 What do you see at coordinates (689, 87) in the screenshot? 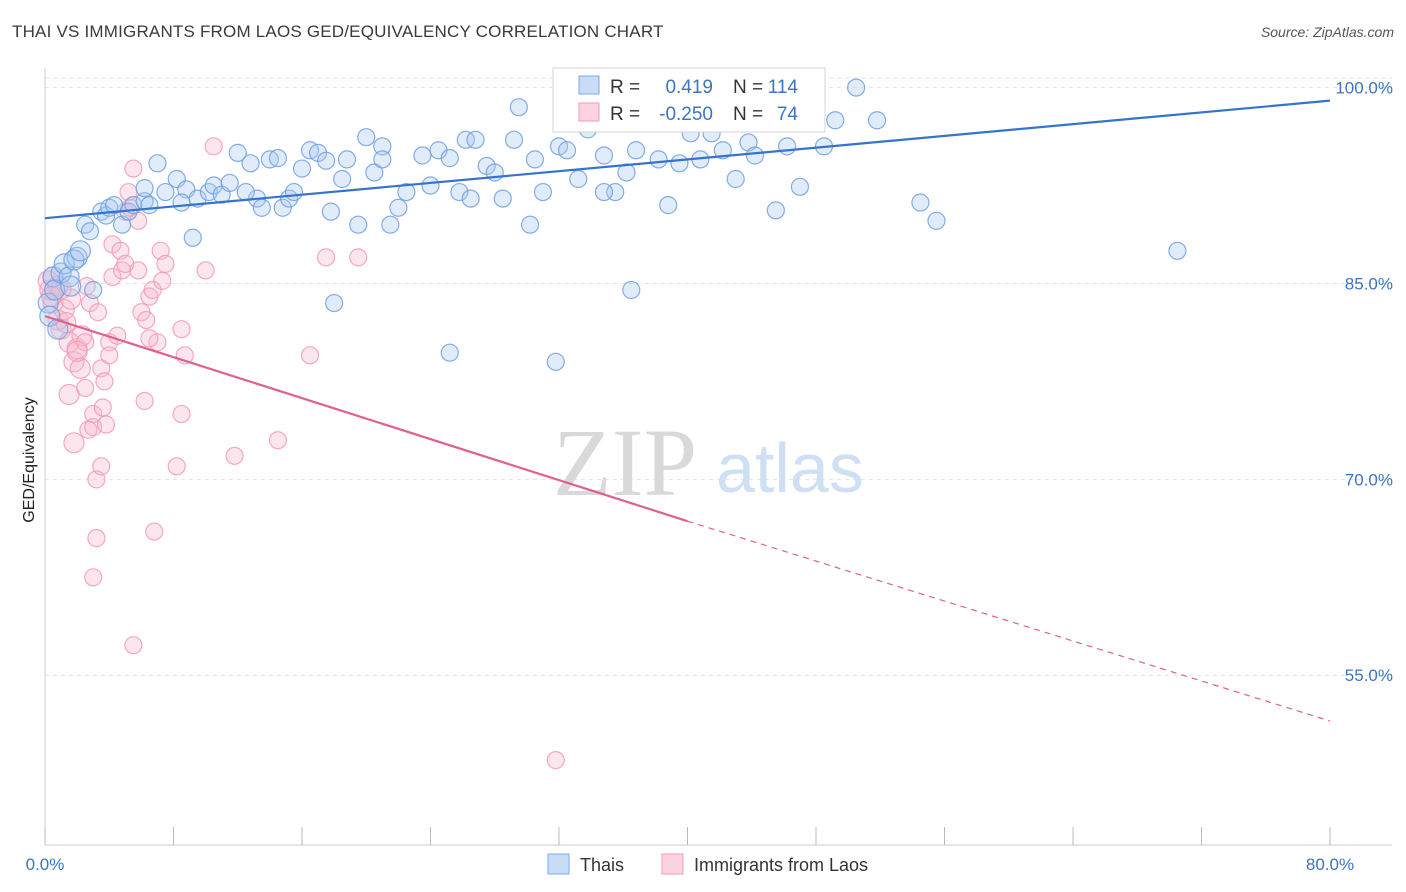
I see `legend-r-value-thais: 0.419` at bounding box center [689, 87].